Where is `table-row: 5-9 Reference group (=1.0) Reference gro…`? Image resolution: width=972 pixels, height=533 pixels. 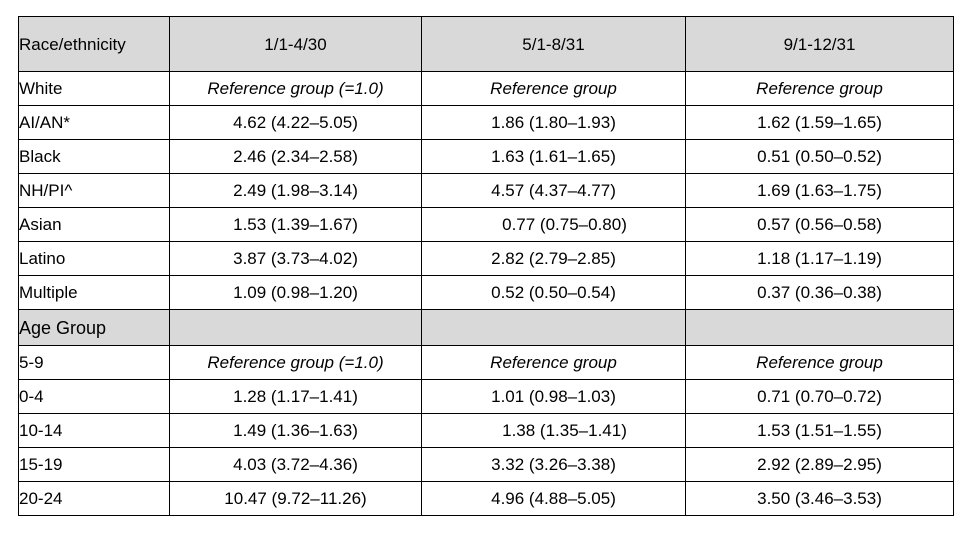
table-row: 5-9 Reference group (=1.0) Reference gro… is located at coordinates (486, 362).